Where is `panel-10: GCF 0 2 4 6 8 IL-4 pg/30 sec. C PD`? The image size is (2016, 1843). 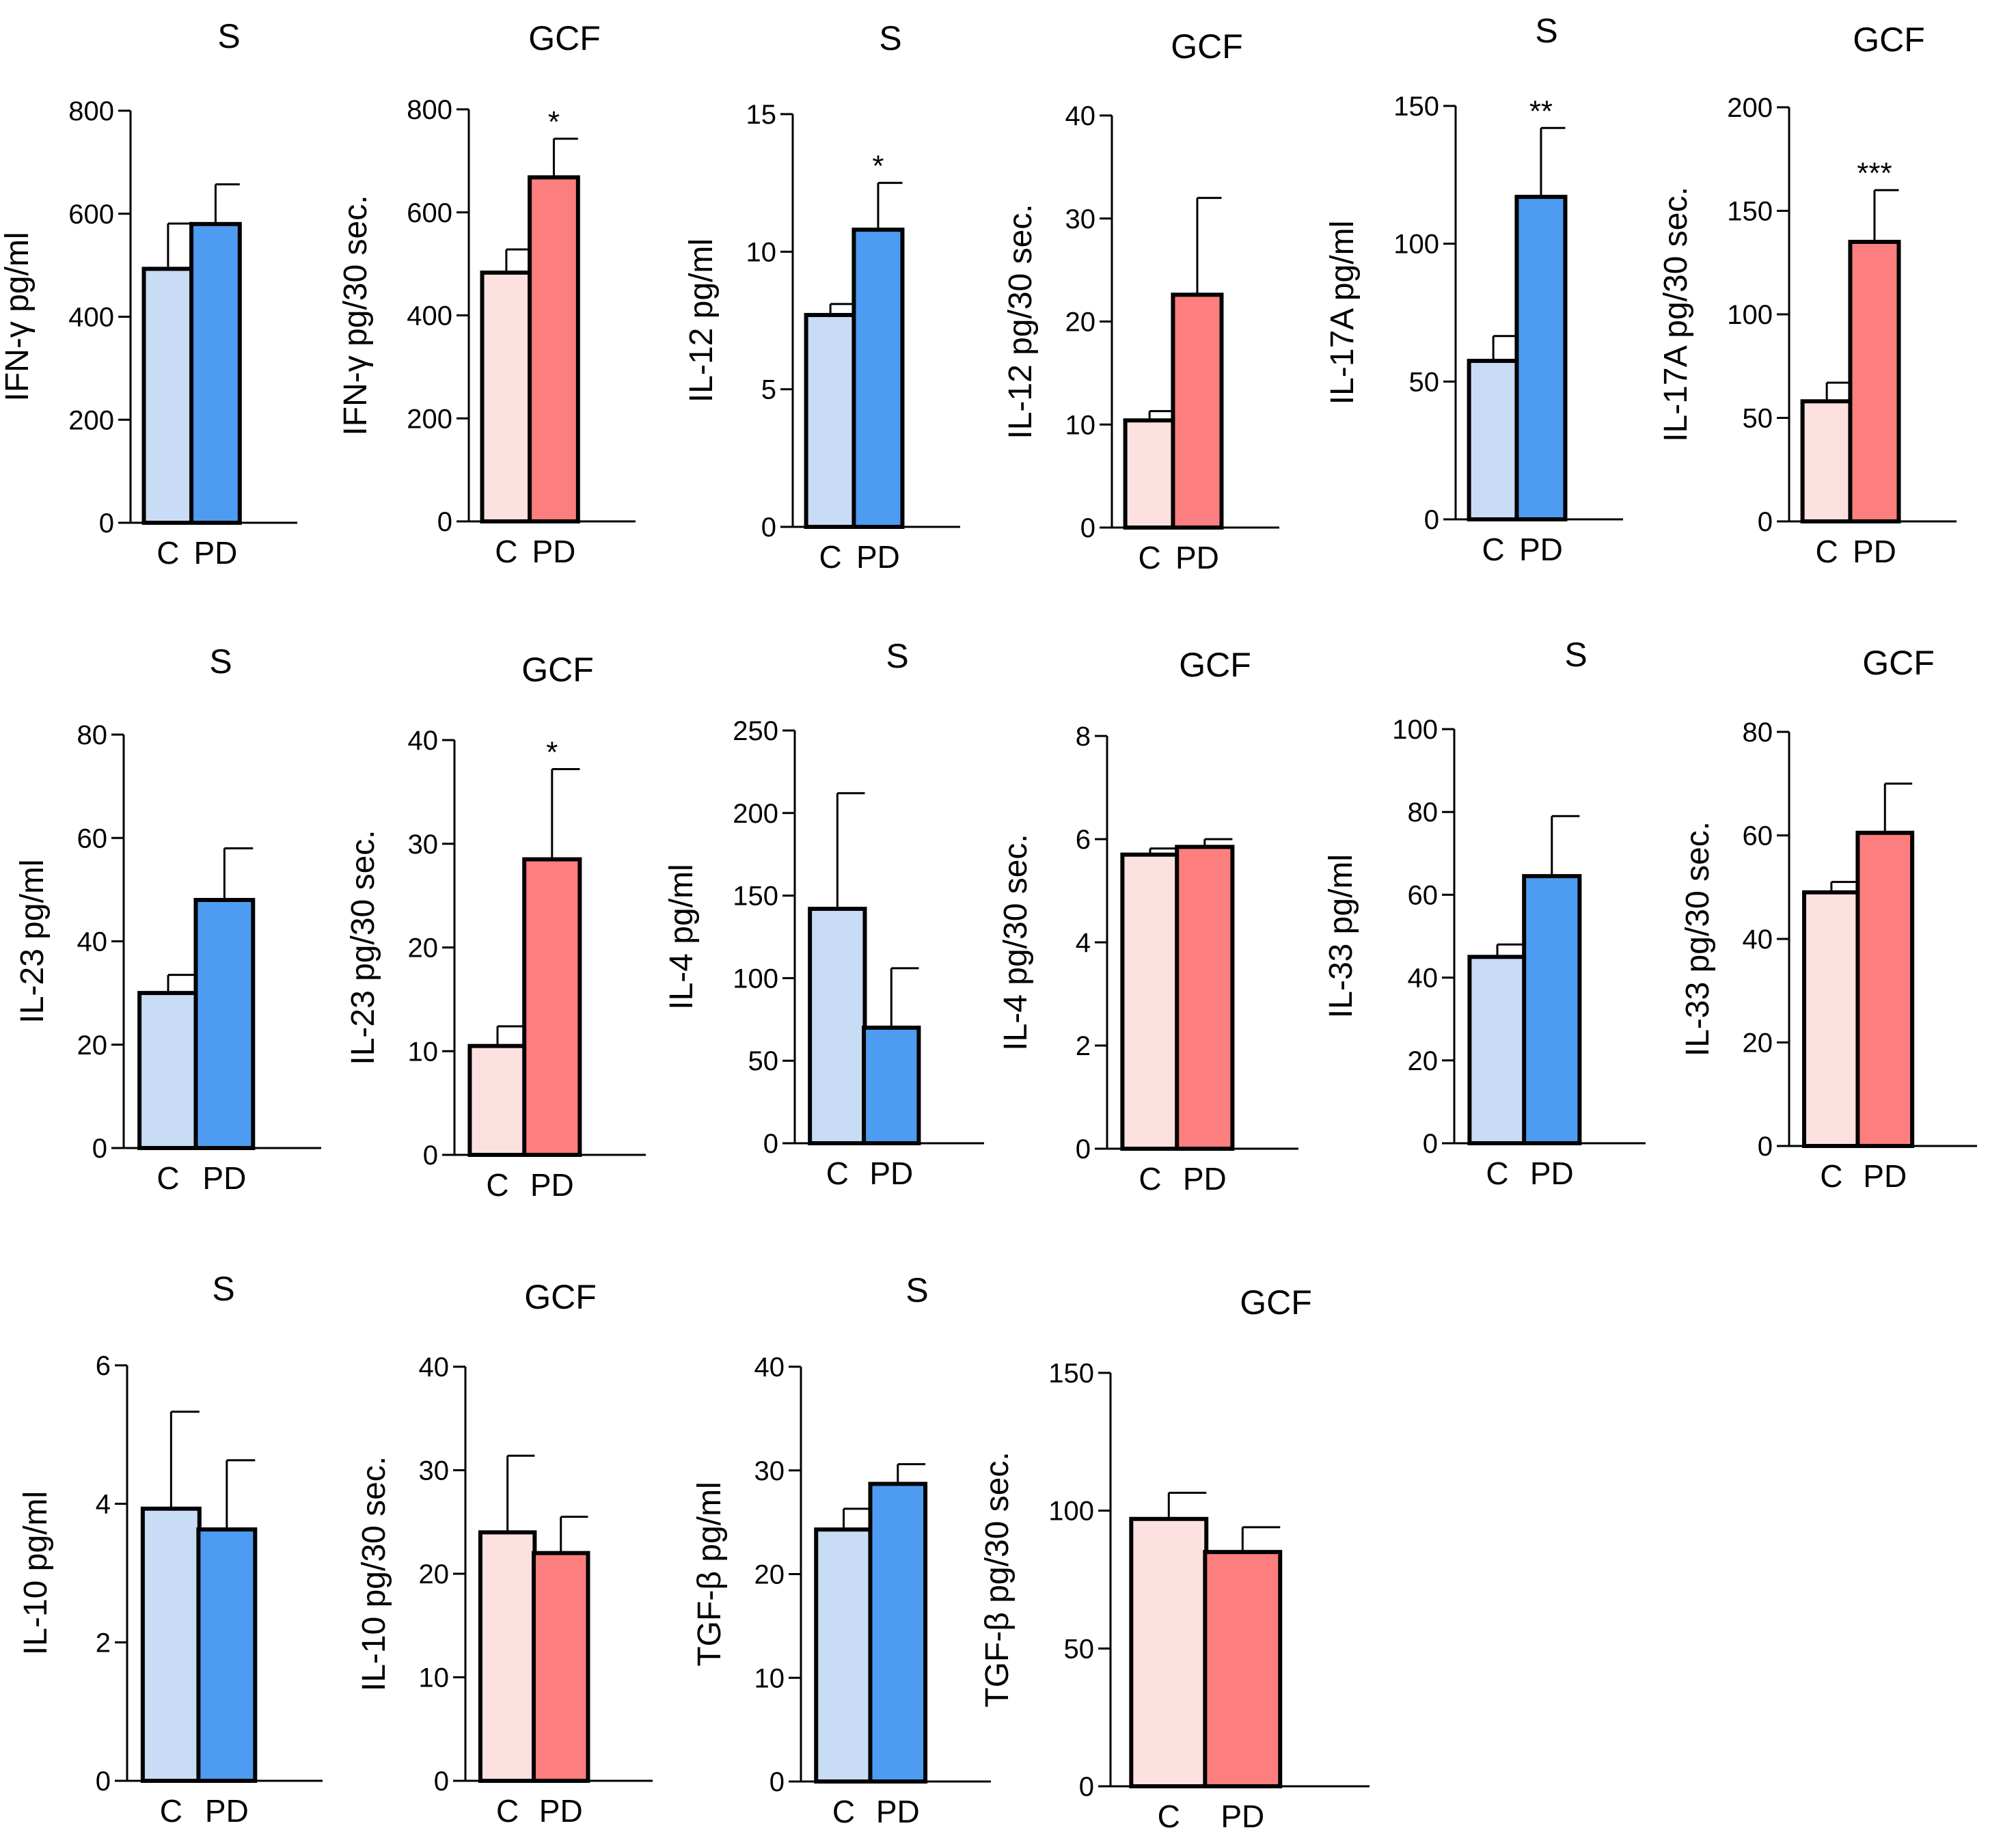 panel-10: GCF 0 2 4 6 8 IL-4 pg/30 sec. C PD is located at coordinates (1148, 921).